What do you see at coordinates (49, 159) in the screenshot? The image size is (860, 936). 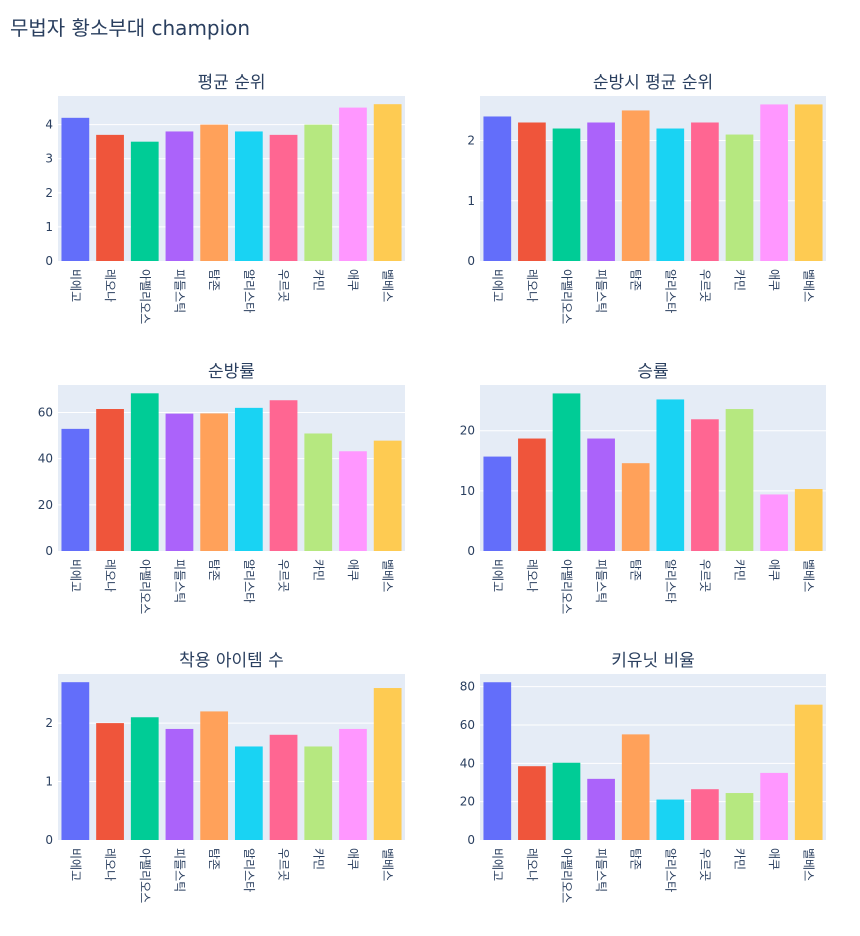 I see `y-tick-label: 3` at bounding box center [49, 159].